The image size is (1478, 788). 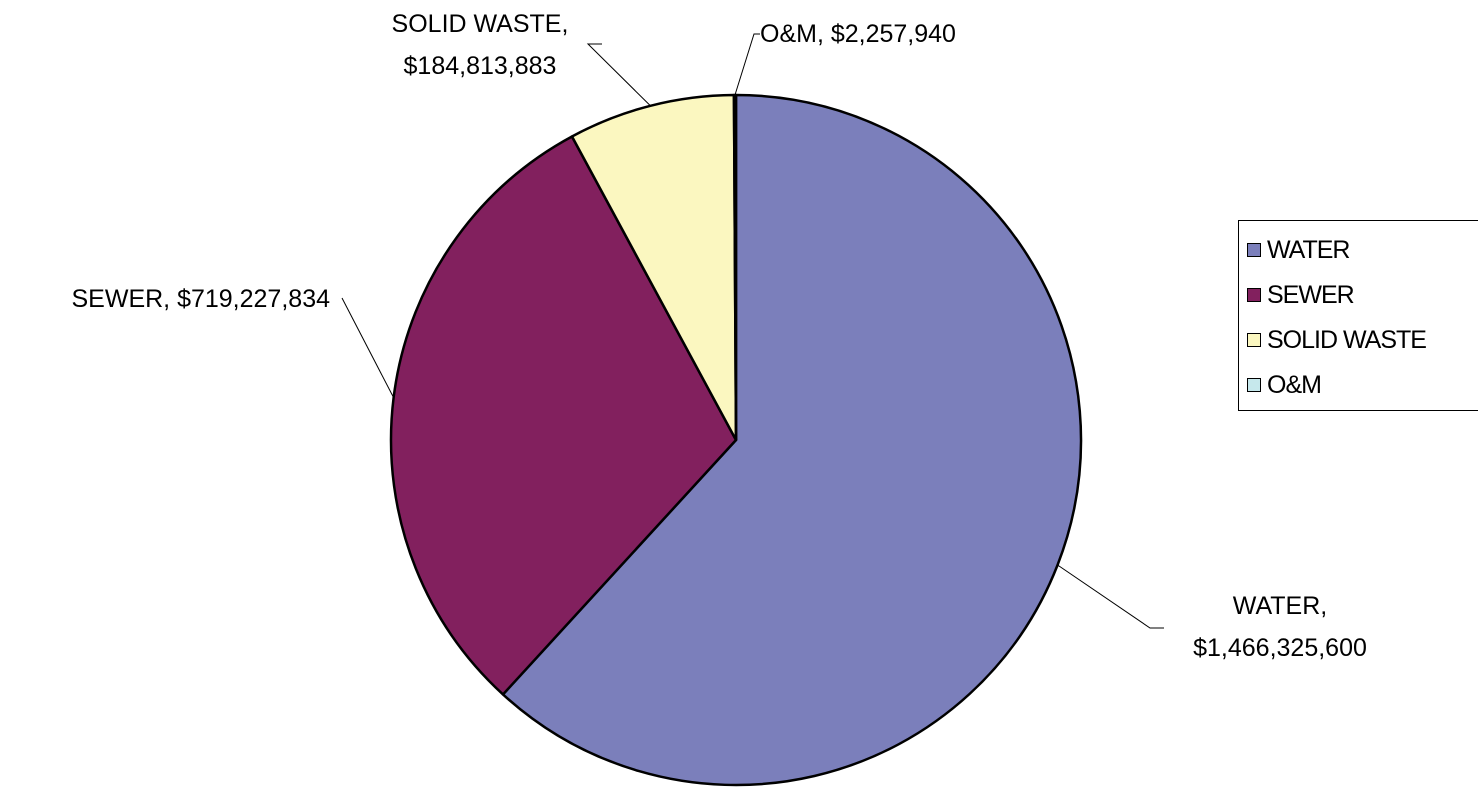 I want to click on data-label-water-line-1: WATER,, so click(x=1280, y=606).